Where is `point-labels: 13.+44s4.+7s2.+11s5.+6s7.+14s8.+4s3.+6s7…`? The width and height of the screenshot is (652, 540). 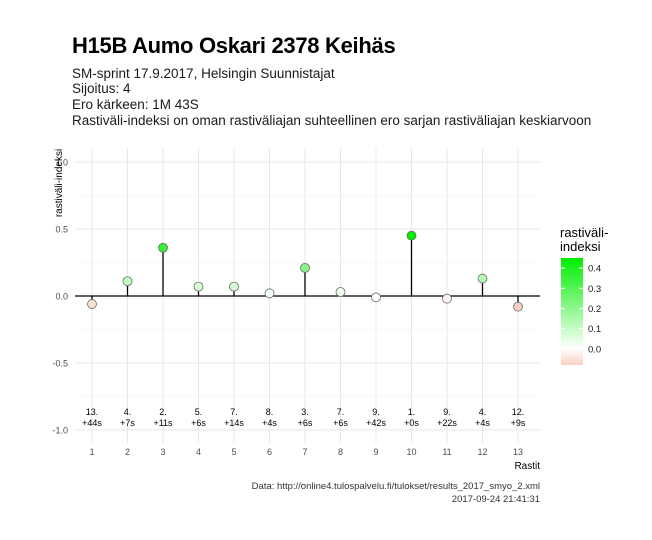
point-labels: 13.+44s4.+7s2.+11s5.+6s7.+14s8.+4s3.+6s7… is located at coordinates (304, 417).